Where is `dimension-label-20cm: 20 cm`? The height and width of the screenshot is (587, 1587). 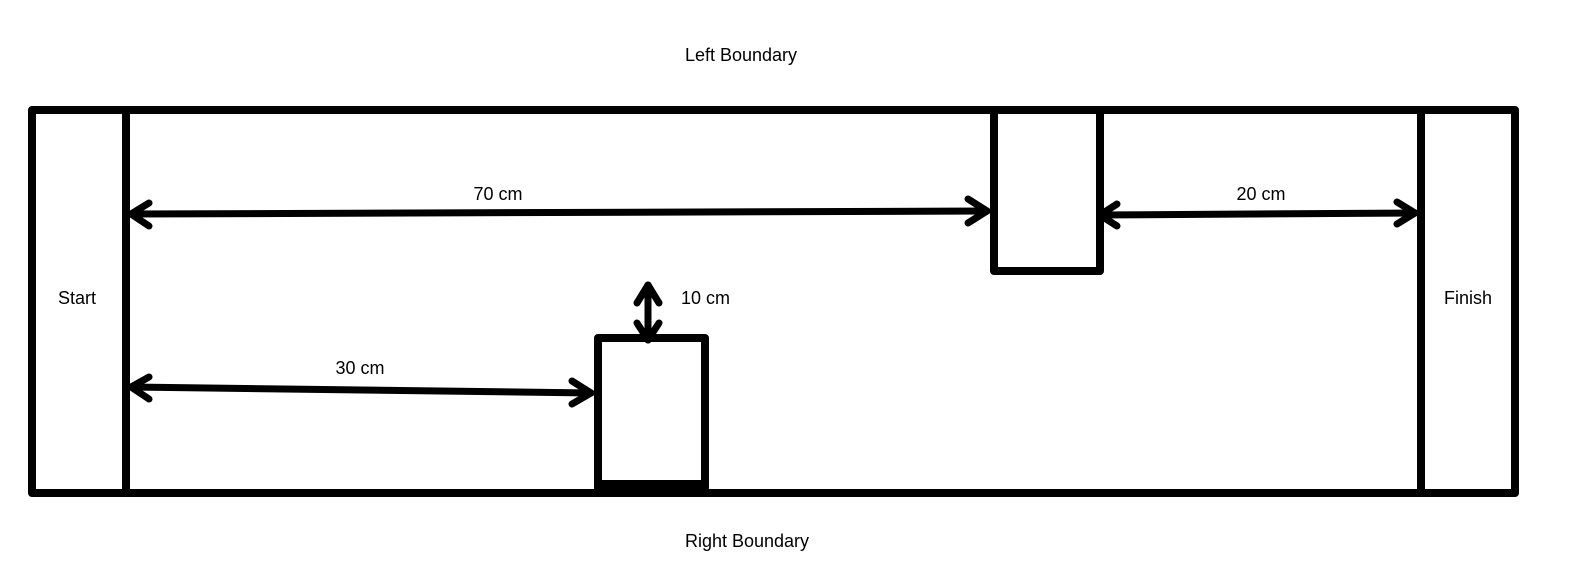
dimension-label-20cm: 20 cm is located at coordinates (1260, 194).